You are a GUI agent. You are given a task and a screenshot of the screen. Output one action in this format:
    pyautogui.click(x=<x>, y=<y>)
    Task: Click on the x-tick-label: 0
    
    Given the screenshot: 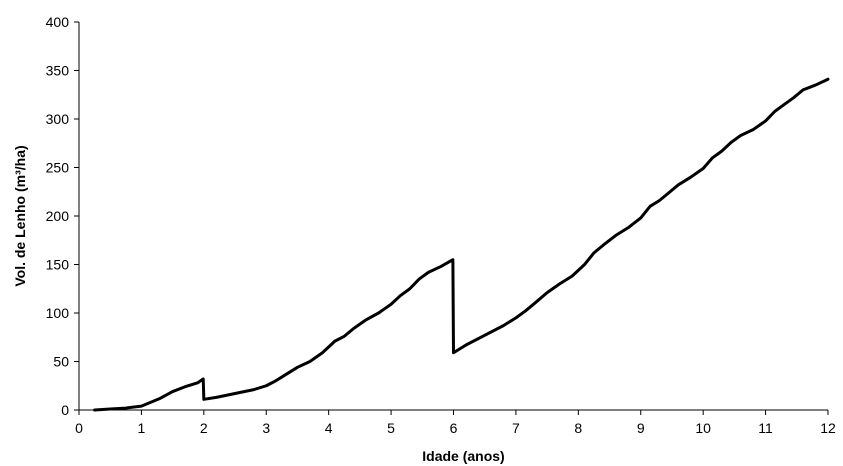 What is the action you would take?
    pyautogui.click(x=79, y=428)
    